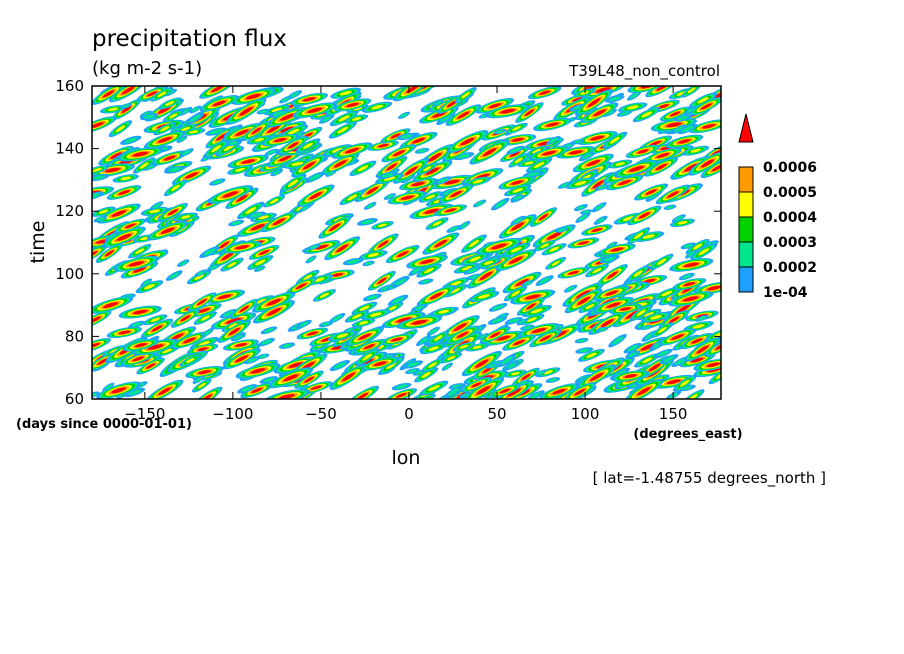 The width and height of the screenshot is (904, 654). What do you see at coordinates (790, 268) in the screenshot?
I see `colorbar-label: 0.0002` at bounding box center [790, 268].